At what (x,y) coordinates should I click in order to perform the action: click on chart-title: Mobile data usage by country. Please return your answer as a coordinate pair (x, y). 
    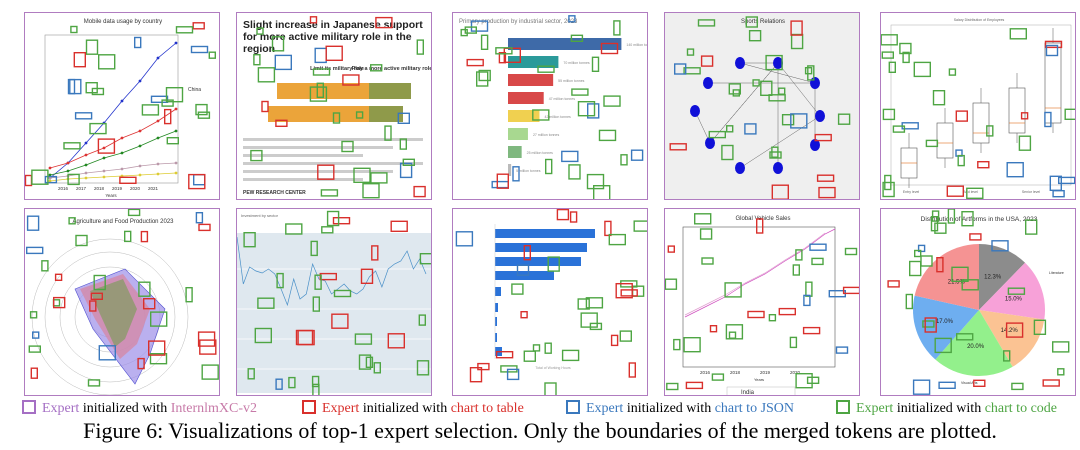
    Looking at the image, I should click on (123, 22).